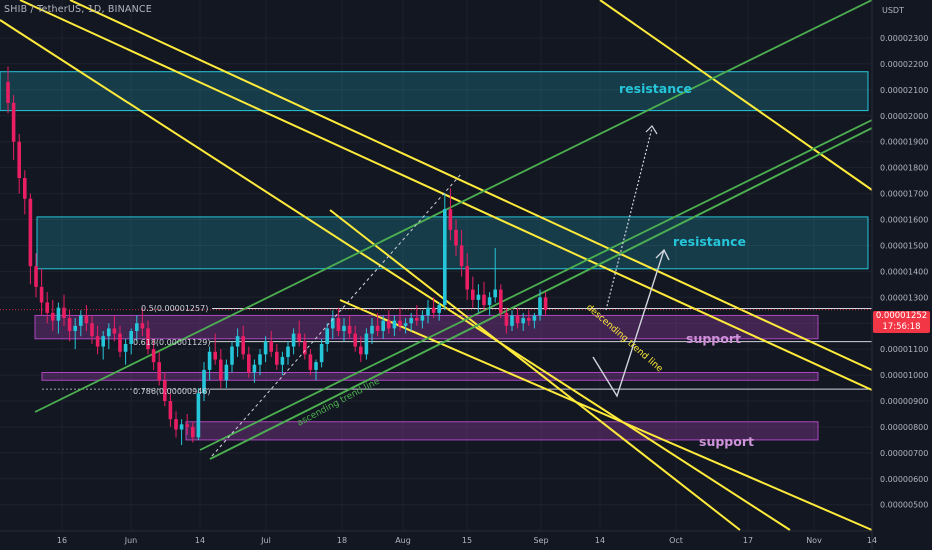 Image resolution: width=932 pixels, height=550 pixels. What do you see at coordinates (904, 90) in the screenshot?
I see `price-tick-label: 0.00002100` at bounding box center [904, 90].